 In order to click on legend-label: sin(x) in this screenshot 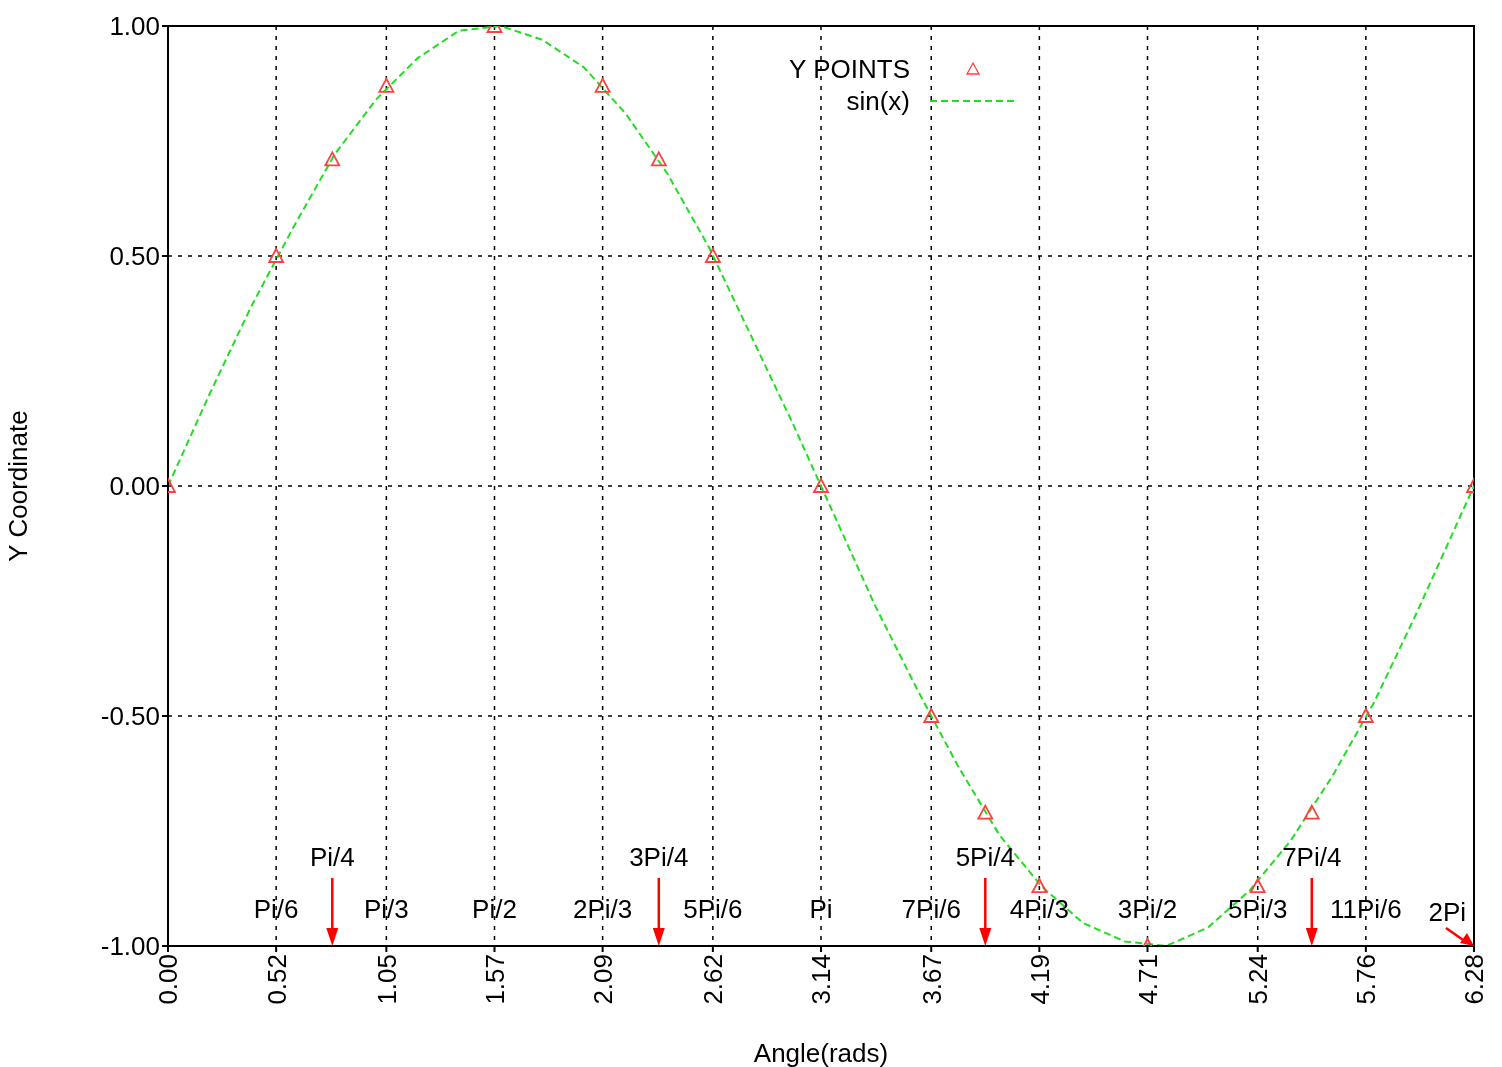, I will do `click(878, 101)`.